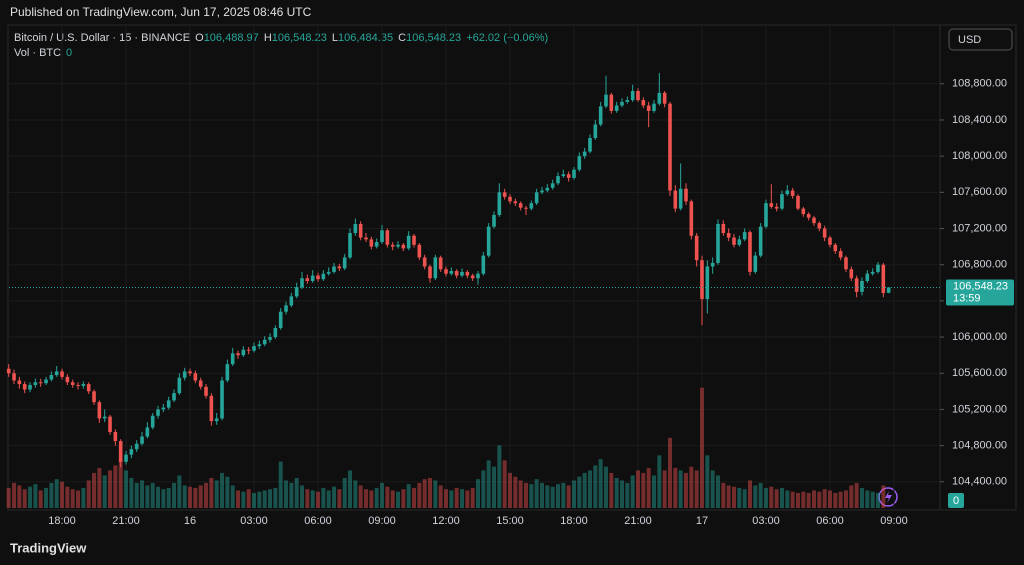 This screenshot has width=1024, height=565. I want to click on y-tick-label: 106,800.00, so click(979, 265).